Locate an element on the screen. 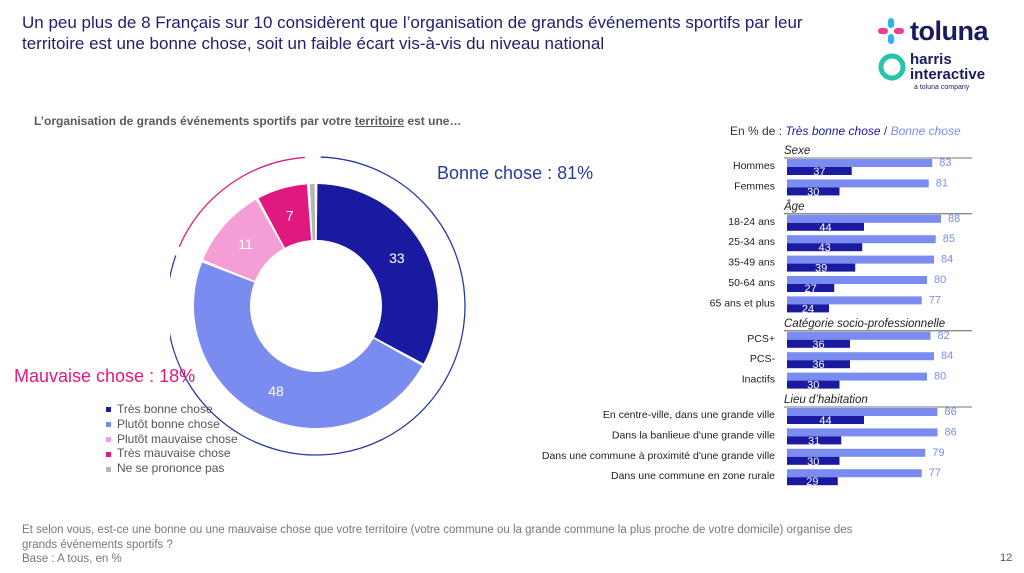  tres-bonne-chose-value: 27 is located at coordinates (811, 289).